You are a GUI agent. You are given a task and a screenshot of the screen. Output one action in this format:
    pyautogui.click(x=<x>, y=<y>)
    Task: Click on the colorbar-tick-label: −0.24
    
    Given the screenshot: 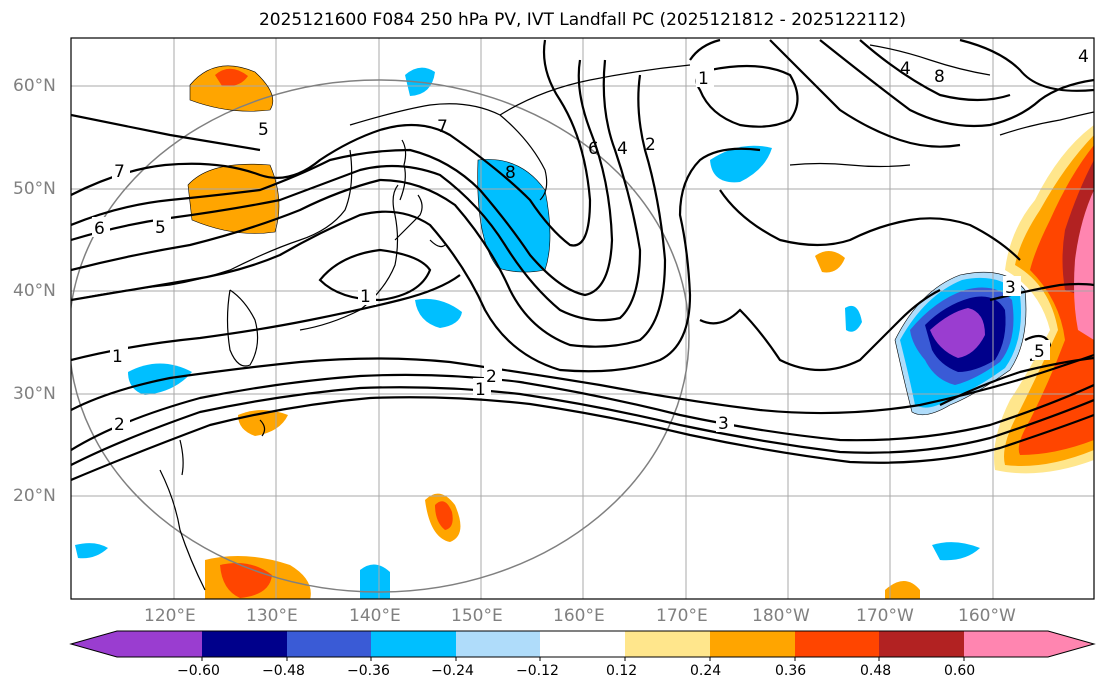 What is the action you would take?
    pyautogui.click(x=452, y=671)
    